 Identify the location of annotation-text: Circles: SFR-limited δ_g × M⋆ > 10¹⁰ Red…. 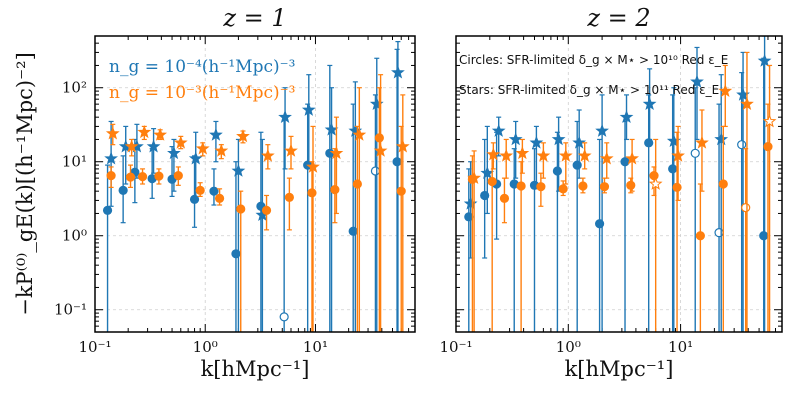
(593, 60).